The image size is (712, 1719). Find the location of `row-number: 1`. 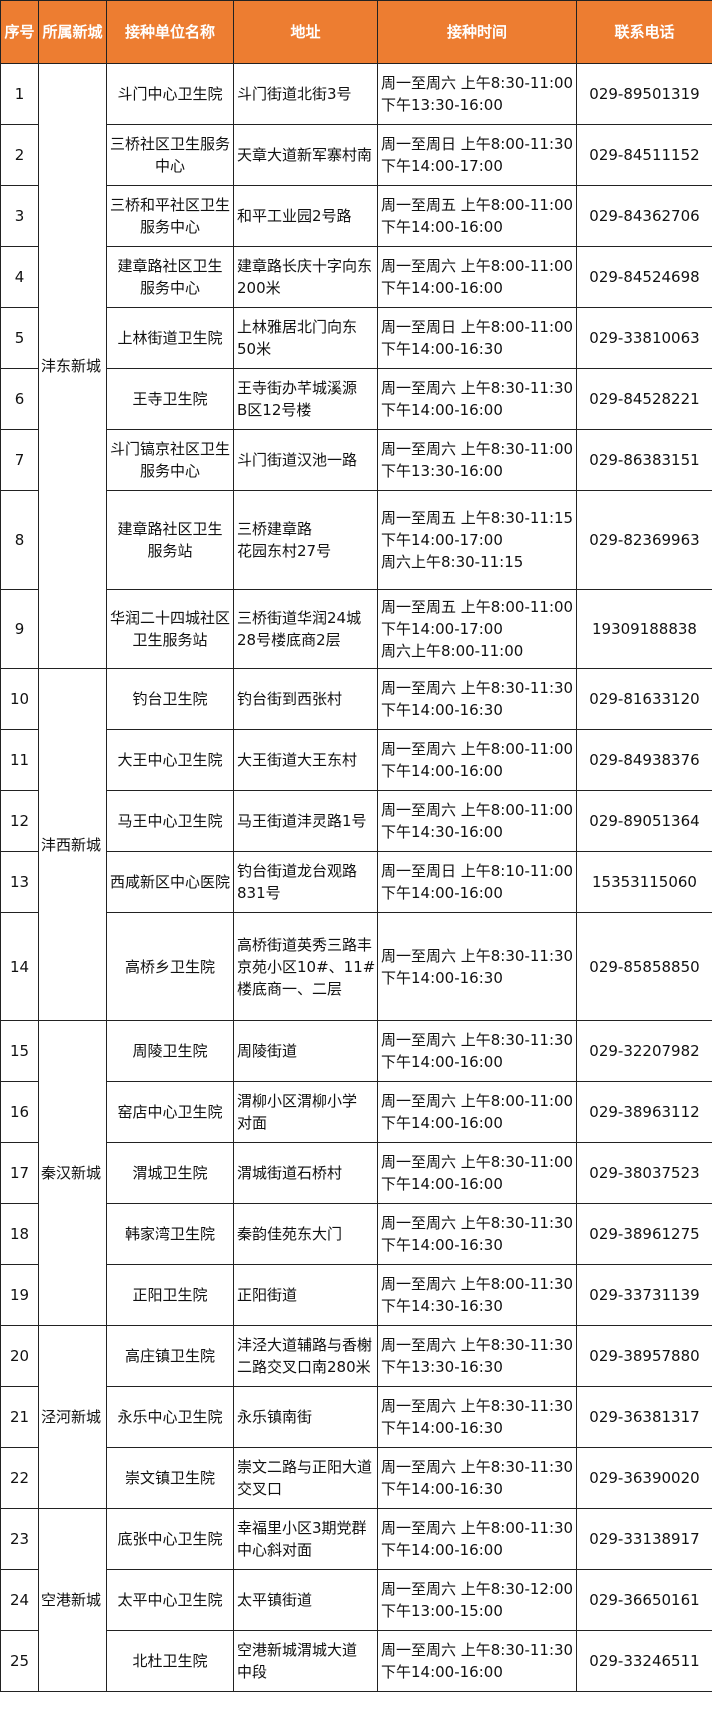

row-number: 1 is located at coordinates (19, 94).